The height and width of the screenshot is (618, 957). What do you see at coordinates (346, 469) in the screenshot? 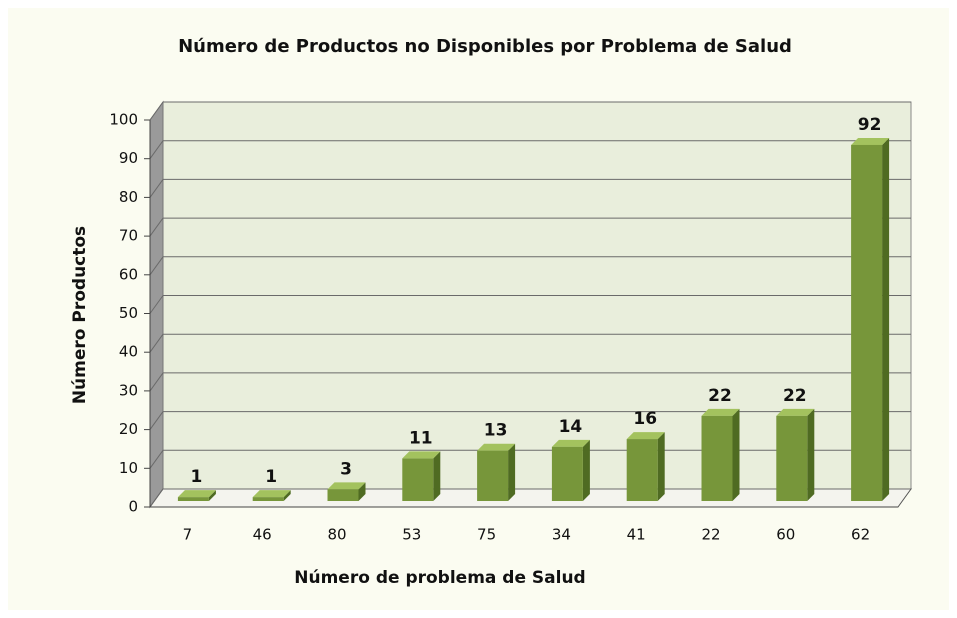
I see `data-label: 3` at bounding box center [346, 469].